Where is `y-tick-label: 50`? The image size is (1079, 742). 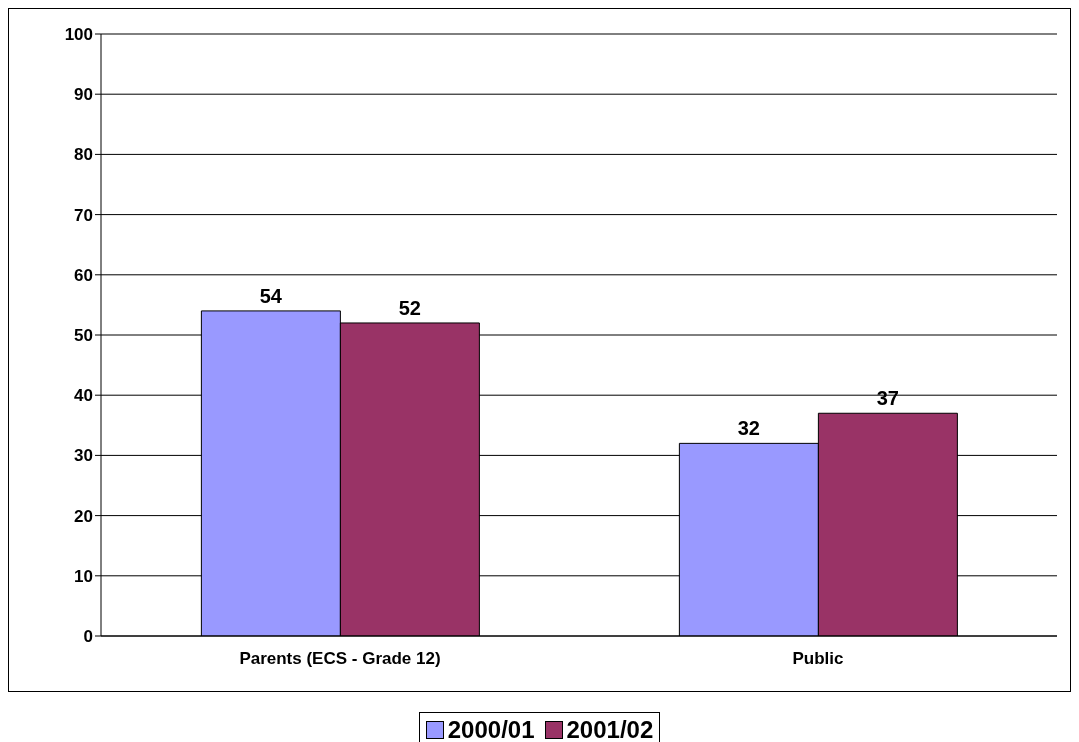 y-tick-label: 50 is located at coordinates (83, 336).